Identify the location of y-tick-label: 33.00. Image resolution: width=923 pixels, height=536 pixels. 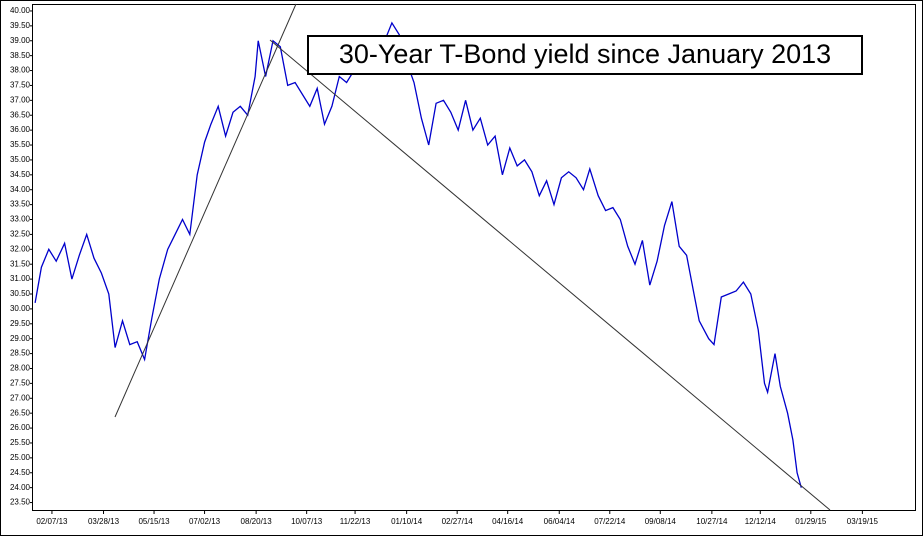
(20, 219).